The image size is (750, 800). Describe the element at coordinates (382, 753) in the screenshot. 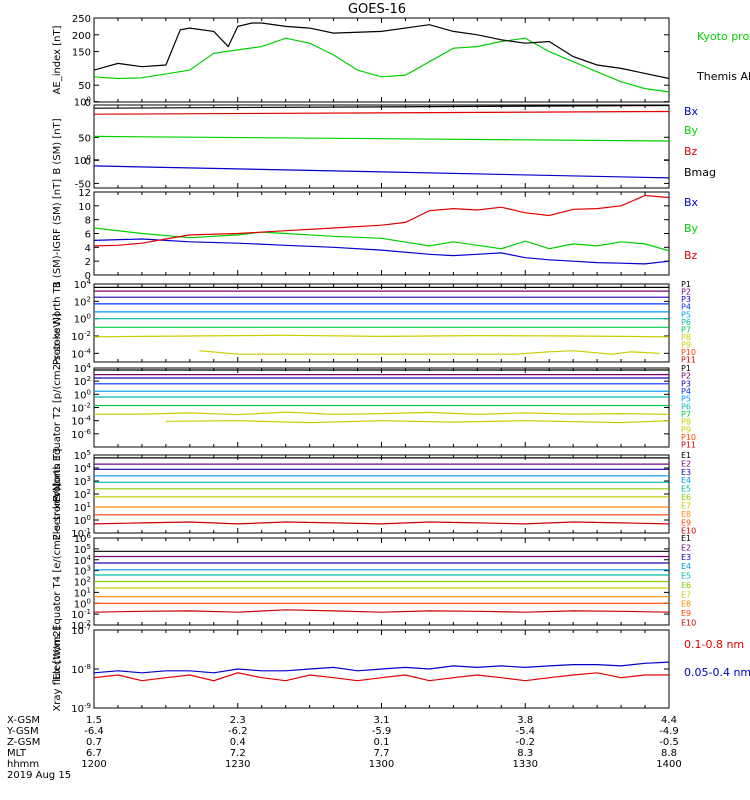

I see `footer-value: 7.7` at that location.